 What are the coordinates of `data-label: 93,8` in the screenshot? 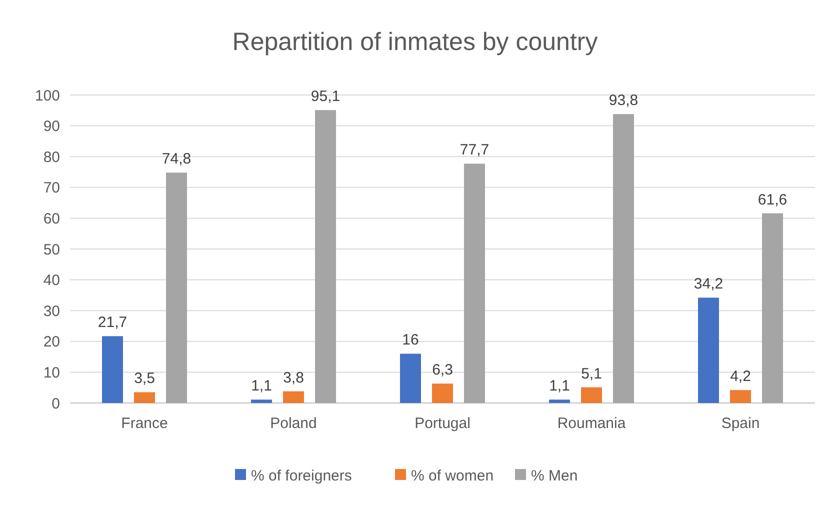 It's located at (623, 101).